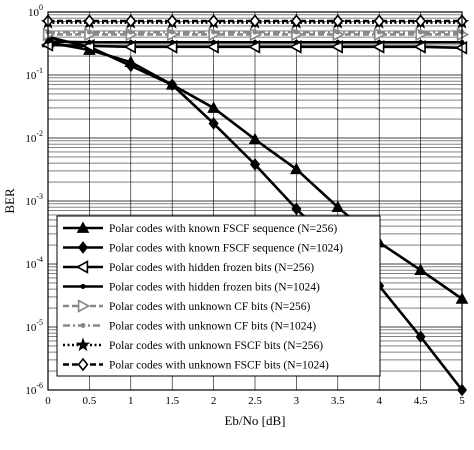 This screenshot has height=450, width=474. I want to click on x-axis-label: Eb/No [dB], so click(254, 420).